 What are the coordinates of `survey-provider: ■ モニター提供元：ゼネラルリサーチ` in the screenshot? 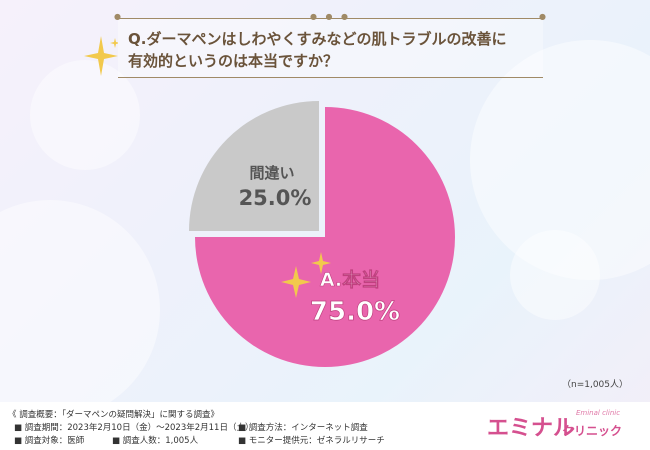 It's located at (311, 441).